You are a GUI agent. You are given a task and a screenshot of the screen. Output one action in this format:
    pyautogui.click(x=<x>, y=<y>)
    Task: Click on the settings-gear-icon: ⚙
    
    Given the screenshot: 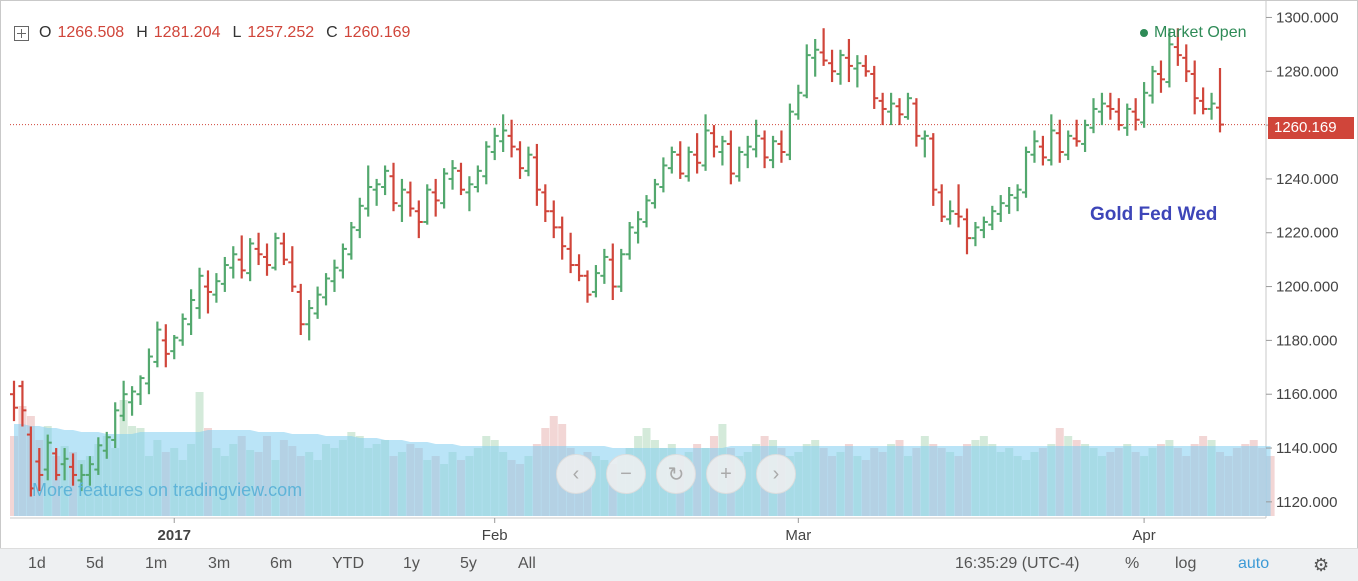 What is the action you would take?
    pyautogui.click(x=1321, y=565)
    